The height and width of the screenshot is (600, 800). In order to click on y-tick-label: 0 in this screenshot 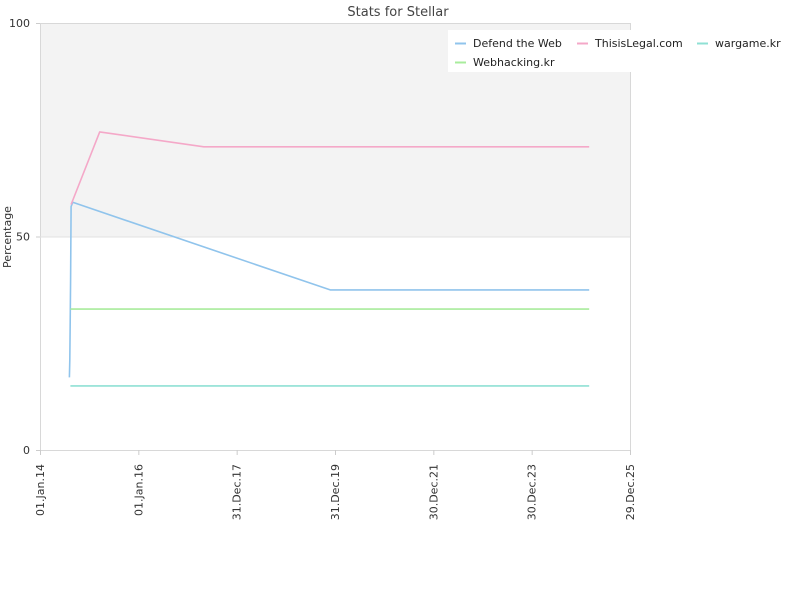, I will do `click(26, 450)`.